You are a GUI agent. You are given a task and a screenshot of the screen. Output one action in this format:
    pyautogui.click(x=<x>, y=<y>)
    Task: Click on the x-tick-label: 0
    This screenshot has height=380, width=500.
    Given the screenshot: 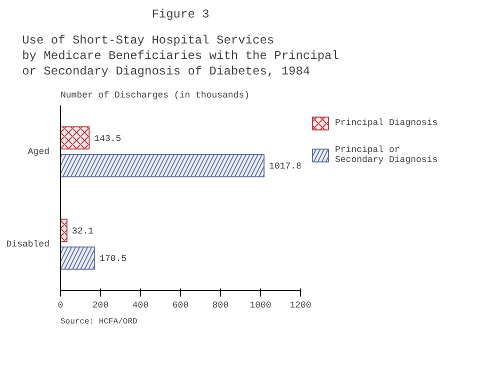 What is the action you would take?
    pyautogui.click(x=61, y=305)
    